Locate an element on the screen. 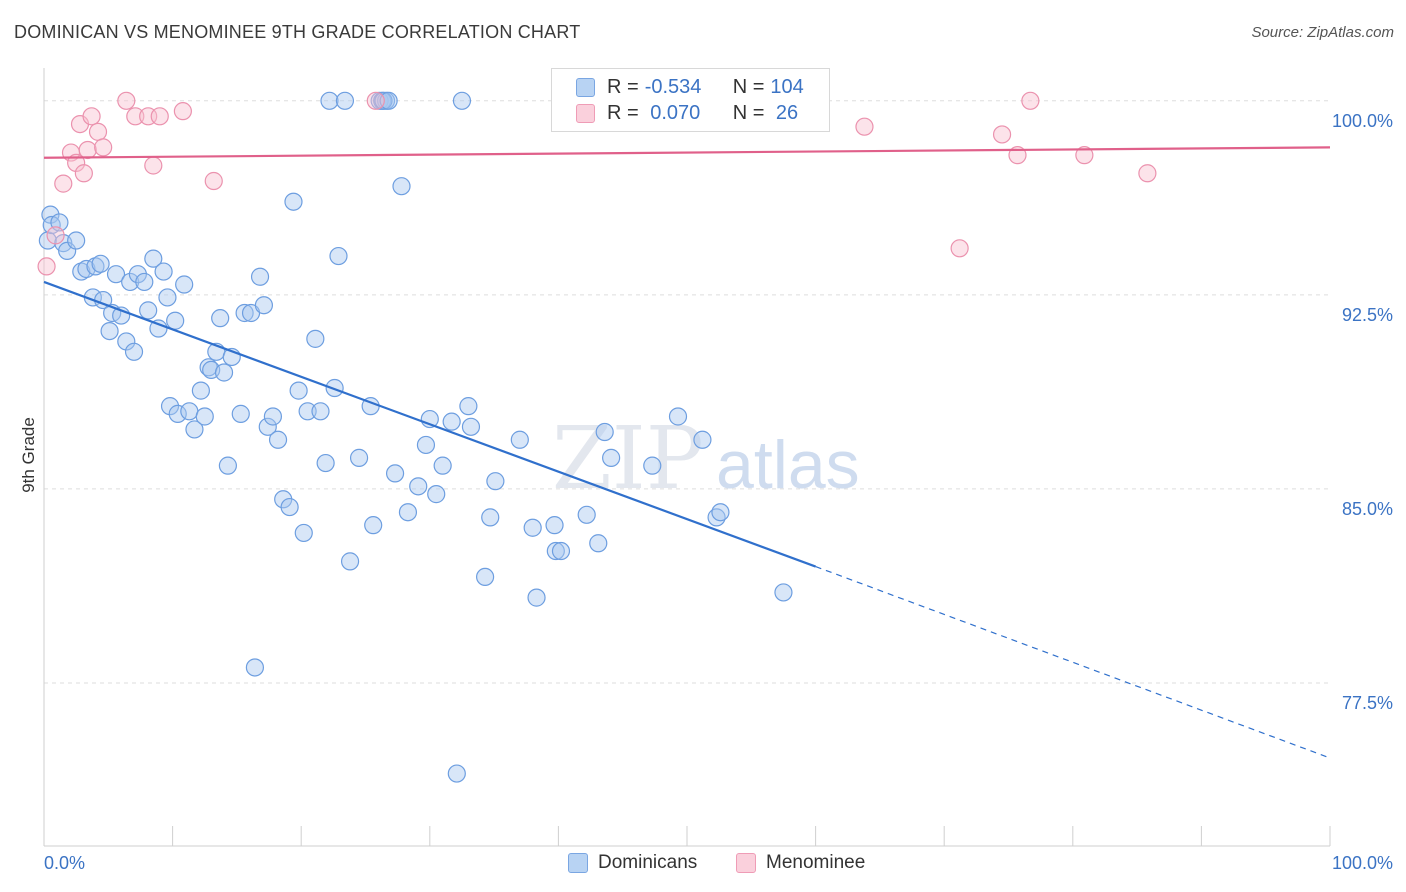 The width and height of the screenshot is (1406, 892). n-value: 104 is located at coordinates (787, 86).